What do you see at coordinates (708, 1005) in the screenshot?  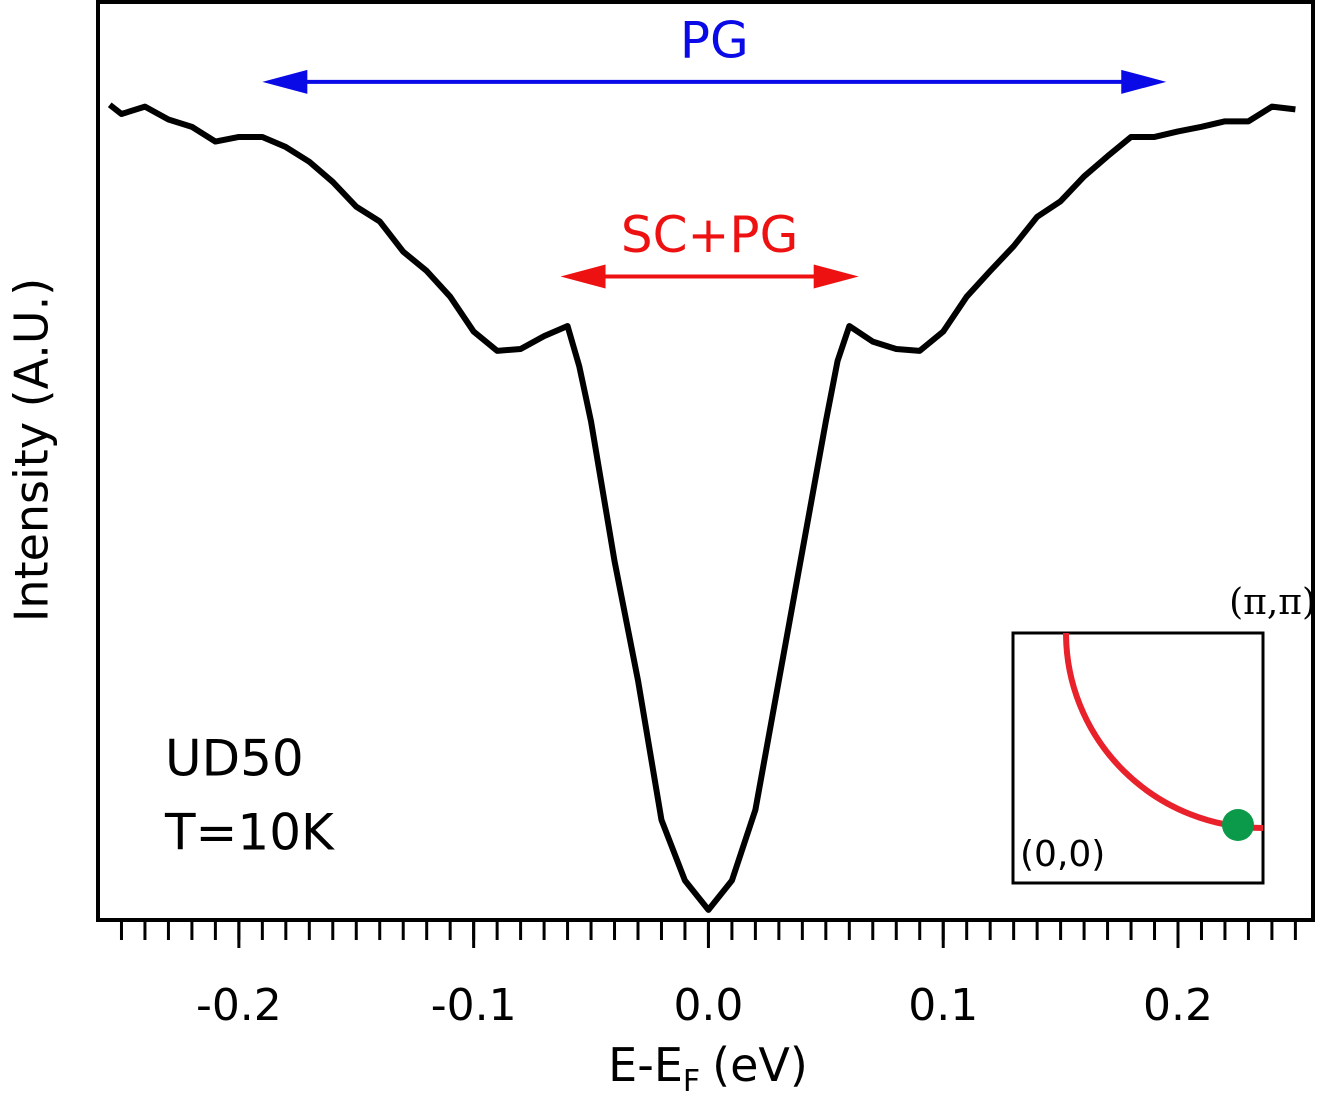 I see `x-tick-label: 0.0` at bounding box center [708, 1005].